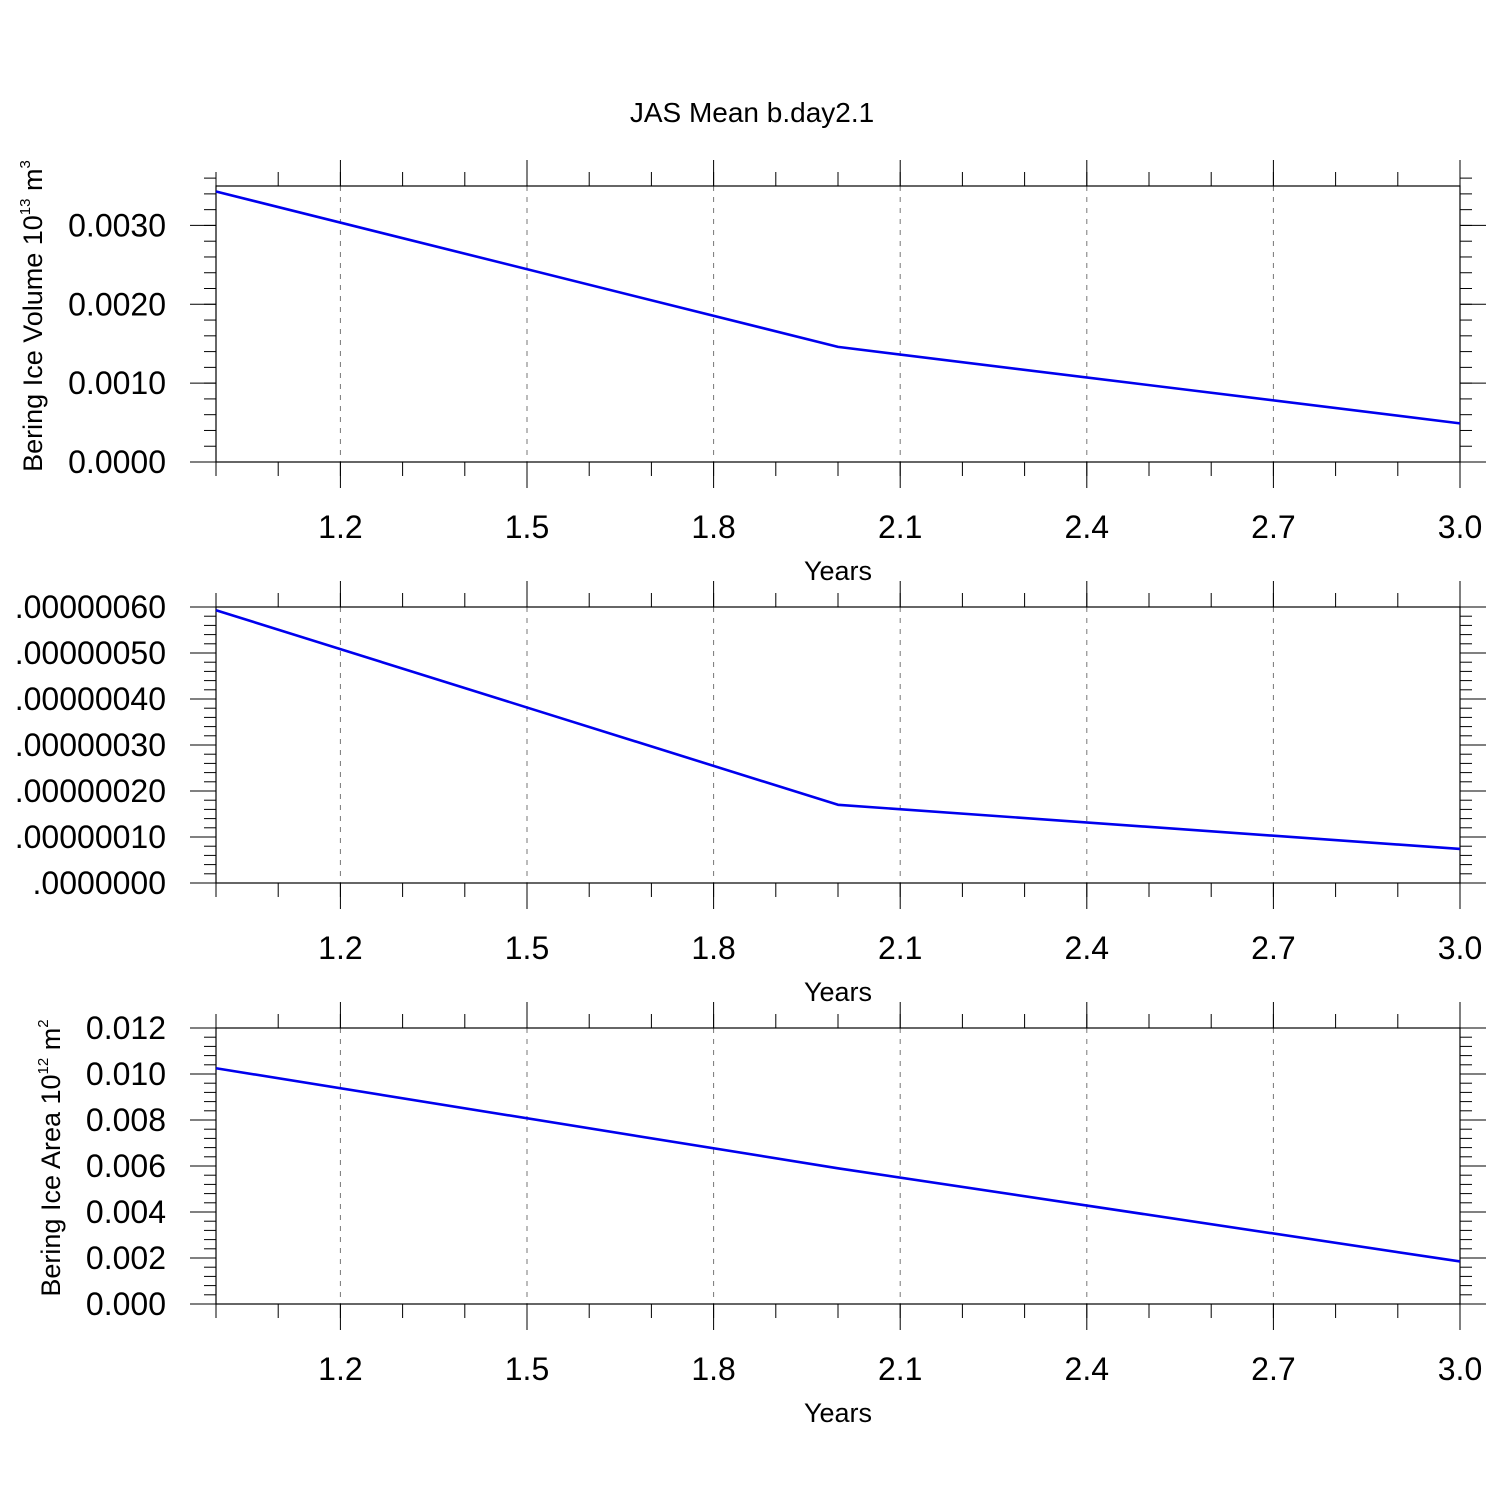  Describe the element at coordinates (50, 1157) in the screenshot. I see `y-axis-label: Bering Ice Area 1012 m2` at that location.